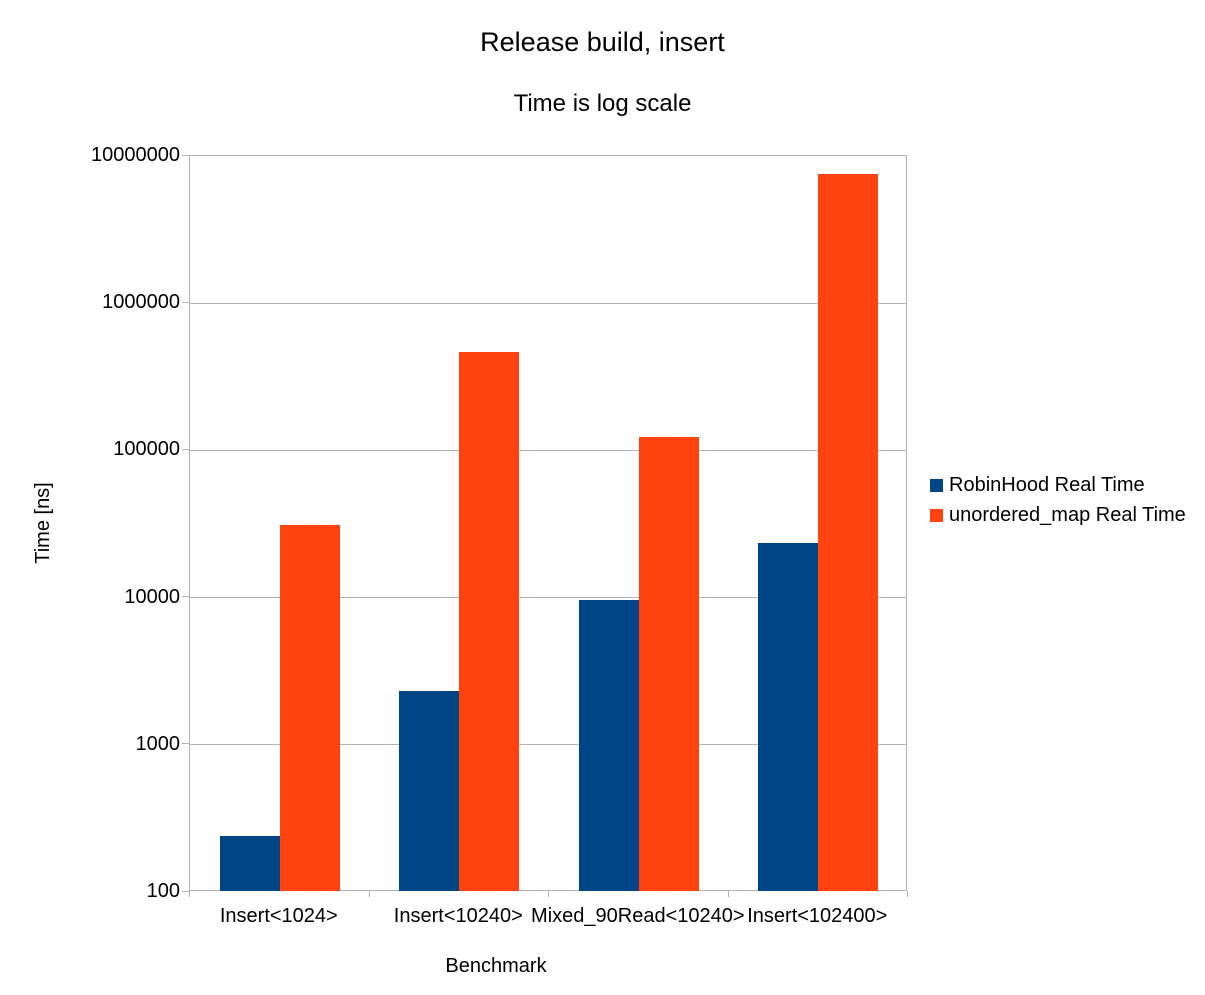 This screenshot has height=995, width=1205. What do you see at coordinates (936, 485) in the screenshot?
I see `legend-swatch-robinhood-real-time` at bounding box center [936, 485].